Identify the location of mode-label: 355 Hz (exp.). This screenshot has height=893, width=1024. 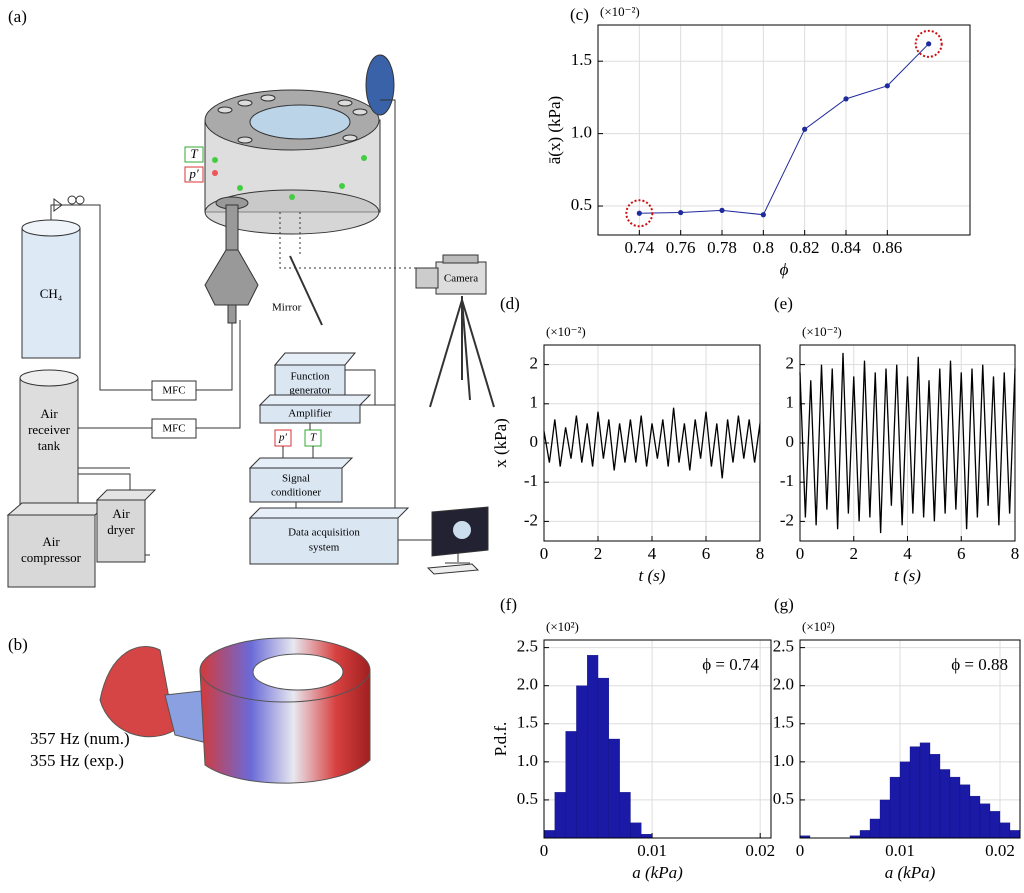
(77, 760).